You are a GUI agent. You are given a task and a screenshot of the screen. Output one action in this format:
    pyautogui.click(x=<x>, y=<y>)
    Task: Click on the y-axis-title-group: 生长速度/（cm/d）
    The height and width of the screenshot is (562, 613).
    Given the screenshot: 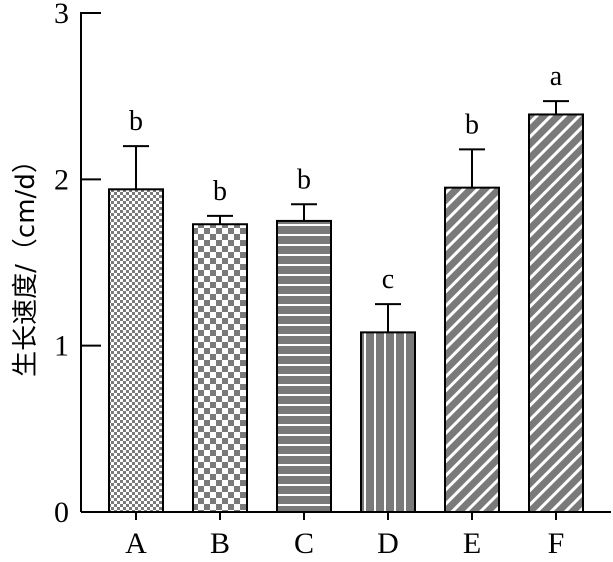 What is the action you would take?
    pyautogui.click(x=26, y=262)
    